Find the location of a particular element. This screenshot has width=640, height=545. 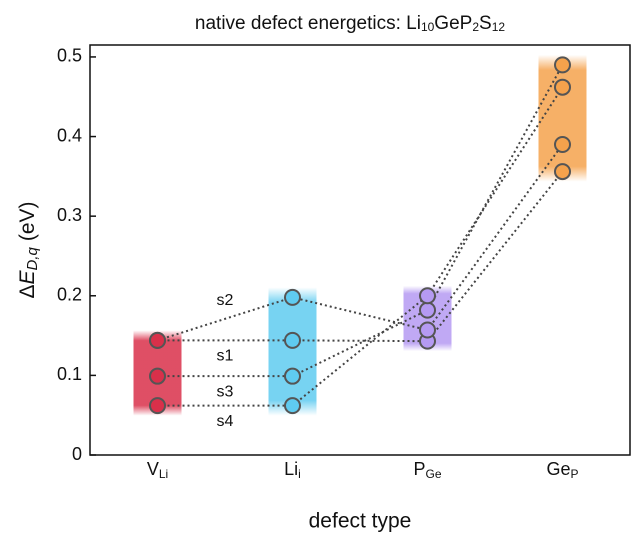

x-tick-label: VLi is located at coordinates (157, 470).